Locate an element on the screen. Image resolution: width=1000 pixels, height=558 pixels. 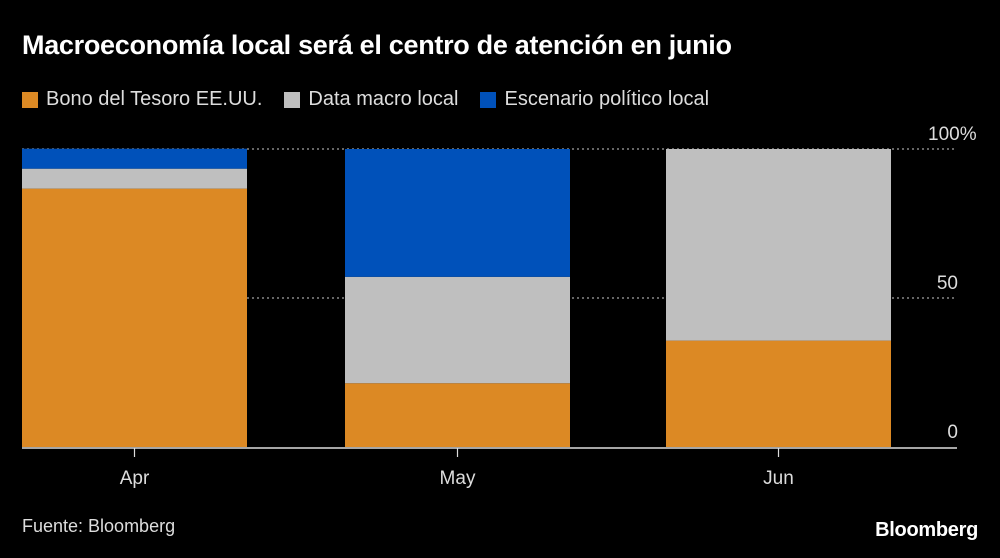
y-tick-label: 50 is located at coordinates (947, 283).